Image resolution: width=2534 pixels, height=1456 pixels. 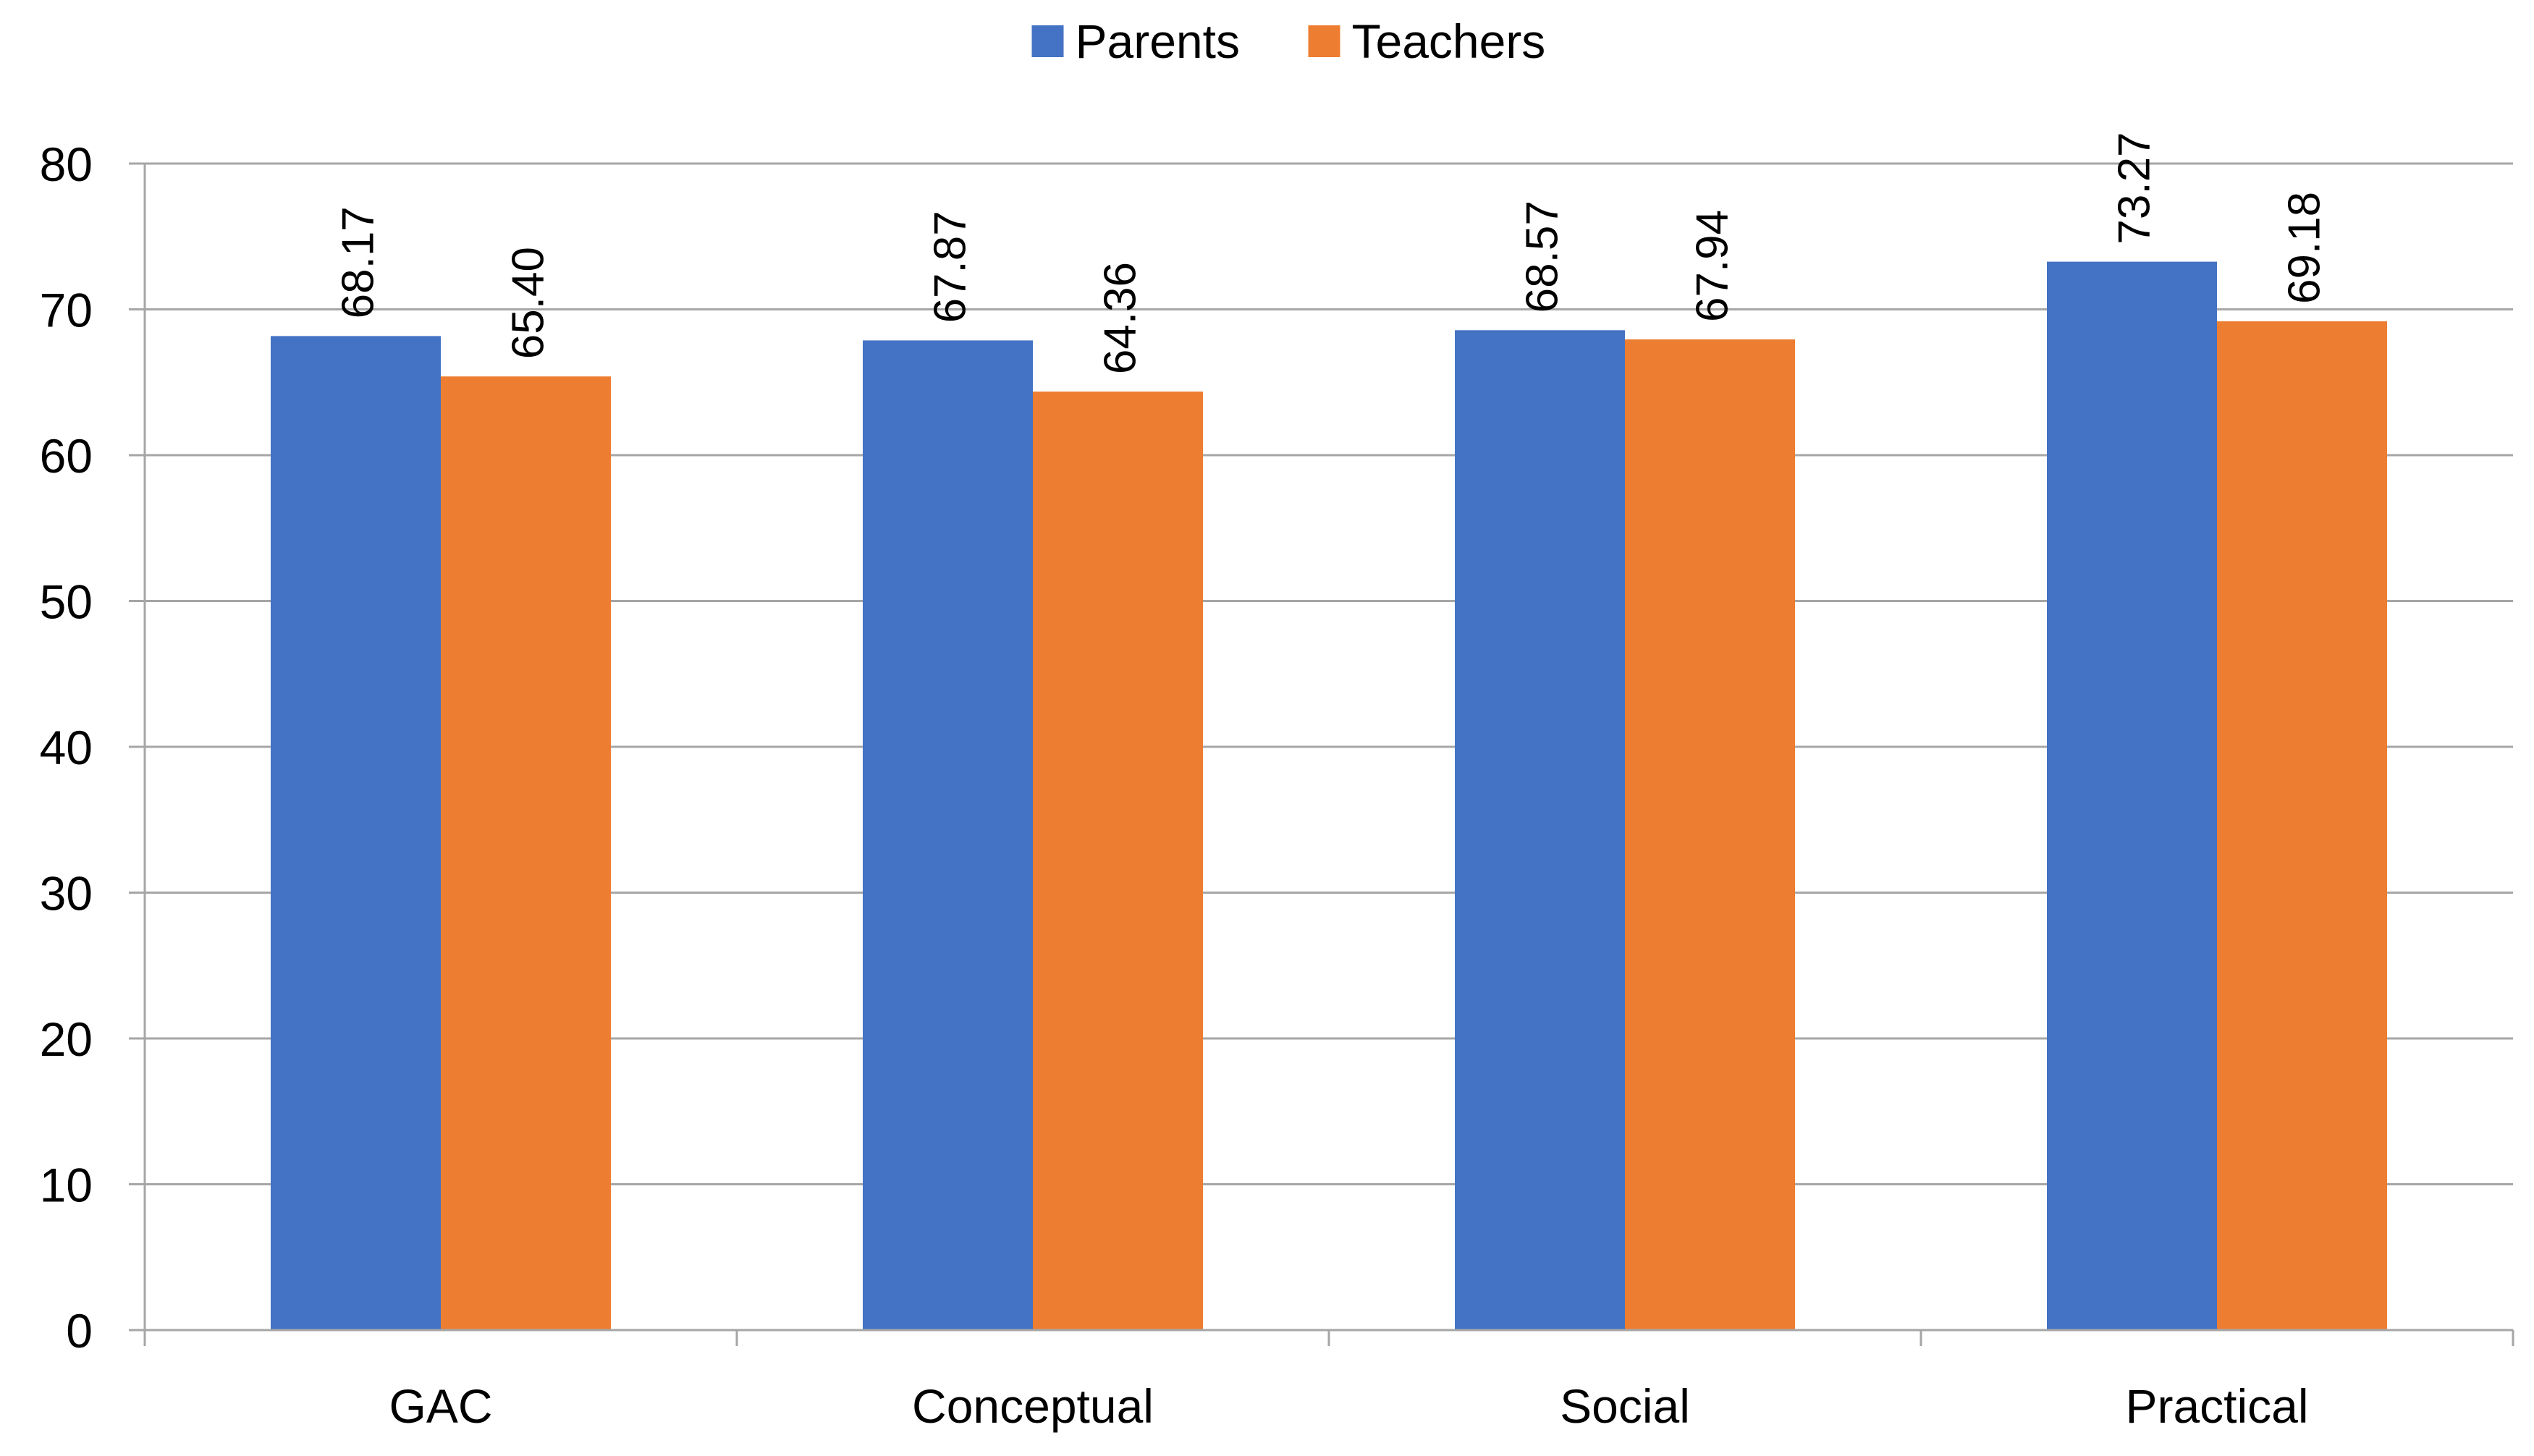 What do you see at coordinates (1348, 1406) in the screenshot?
I see `x-tick-labels: GAC Conceptual Social Practical` at bounding box center [1348, 1406].